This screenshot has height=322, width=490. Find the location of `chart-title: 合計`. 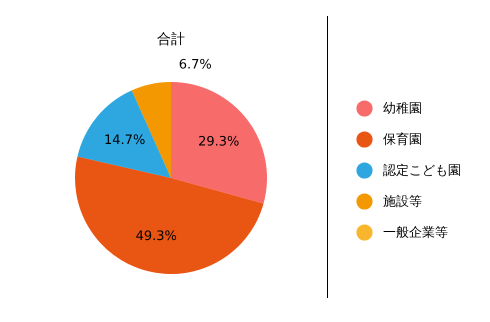

chart-title: 合計 is located at coordinates (171, 40).